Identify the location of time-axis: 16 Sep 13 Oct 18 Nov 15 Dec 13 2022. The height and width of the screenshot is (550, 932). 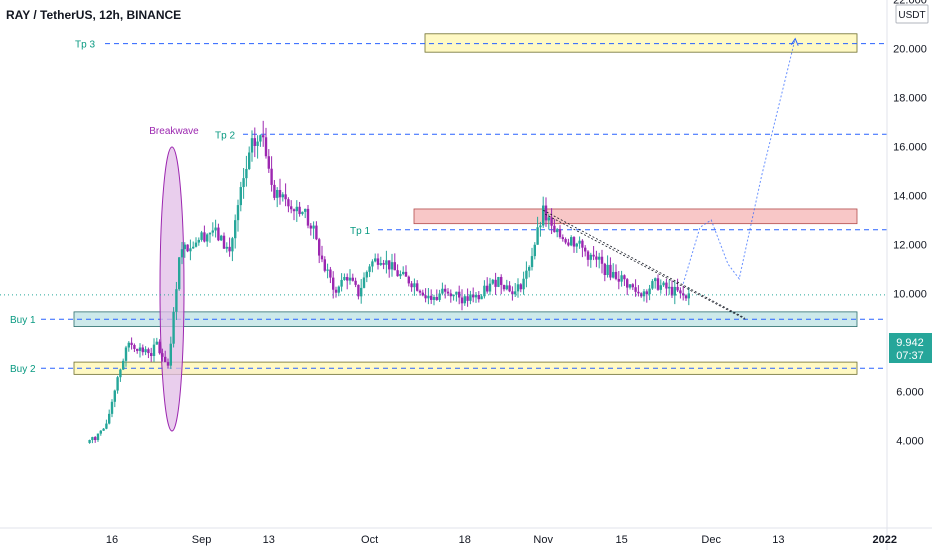
(501, 540).